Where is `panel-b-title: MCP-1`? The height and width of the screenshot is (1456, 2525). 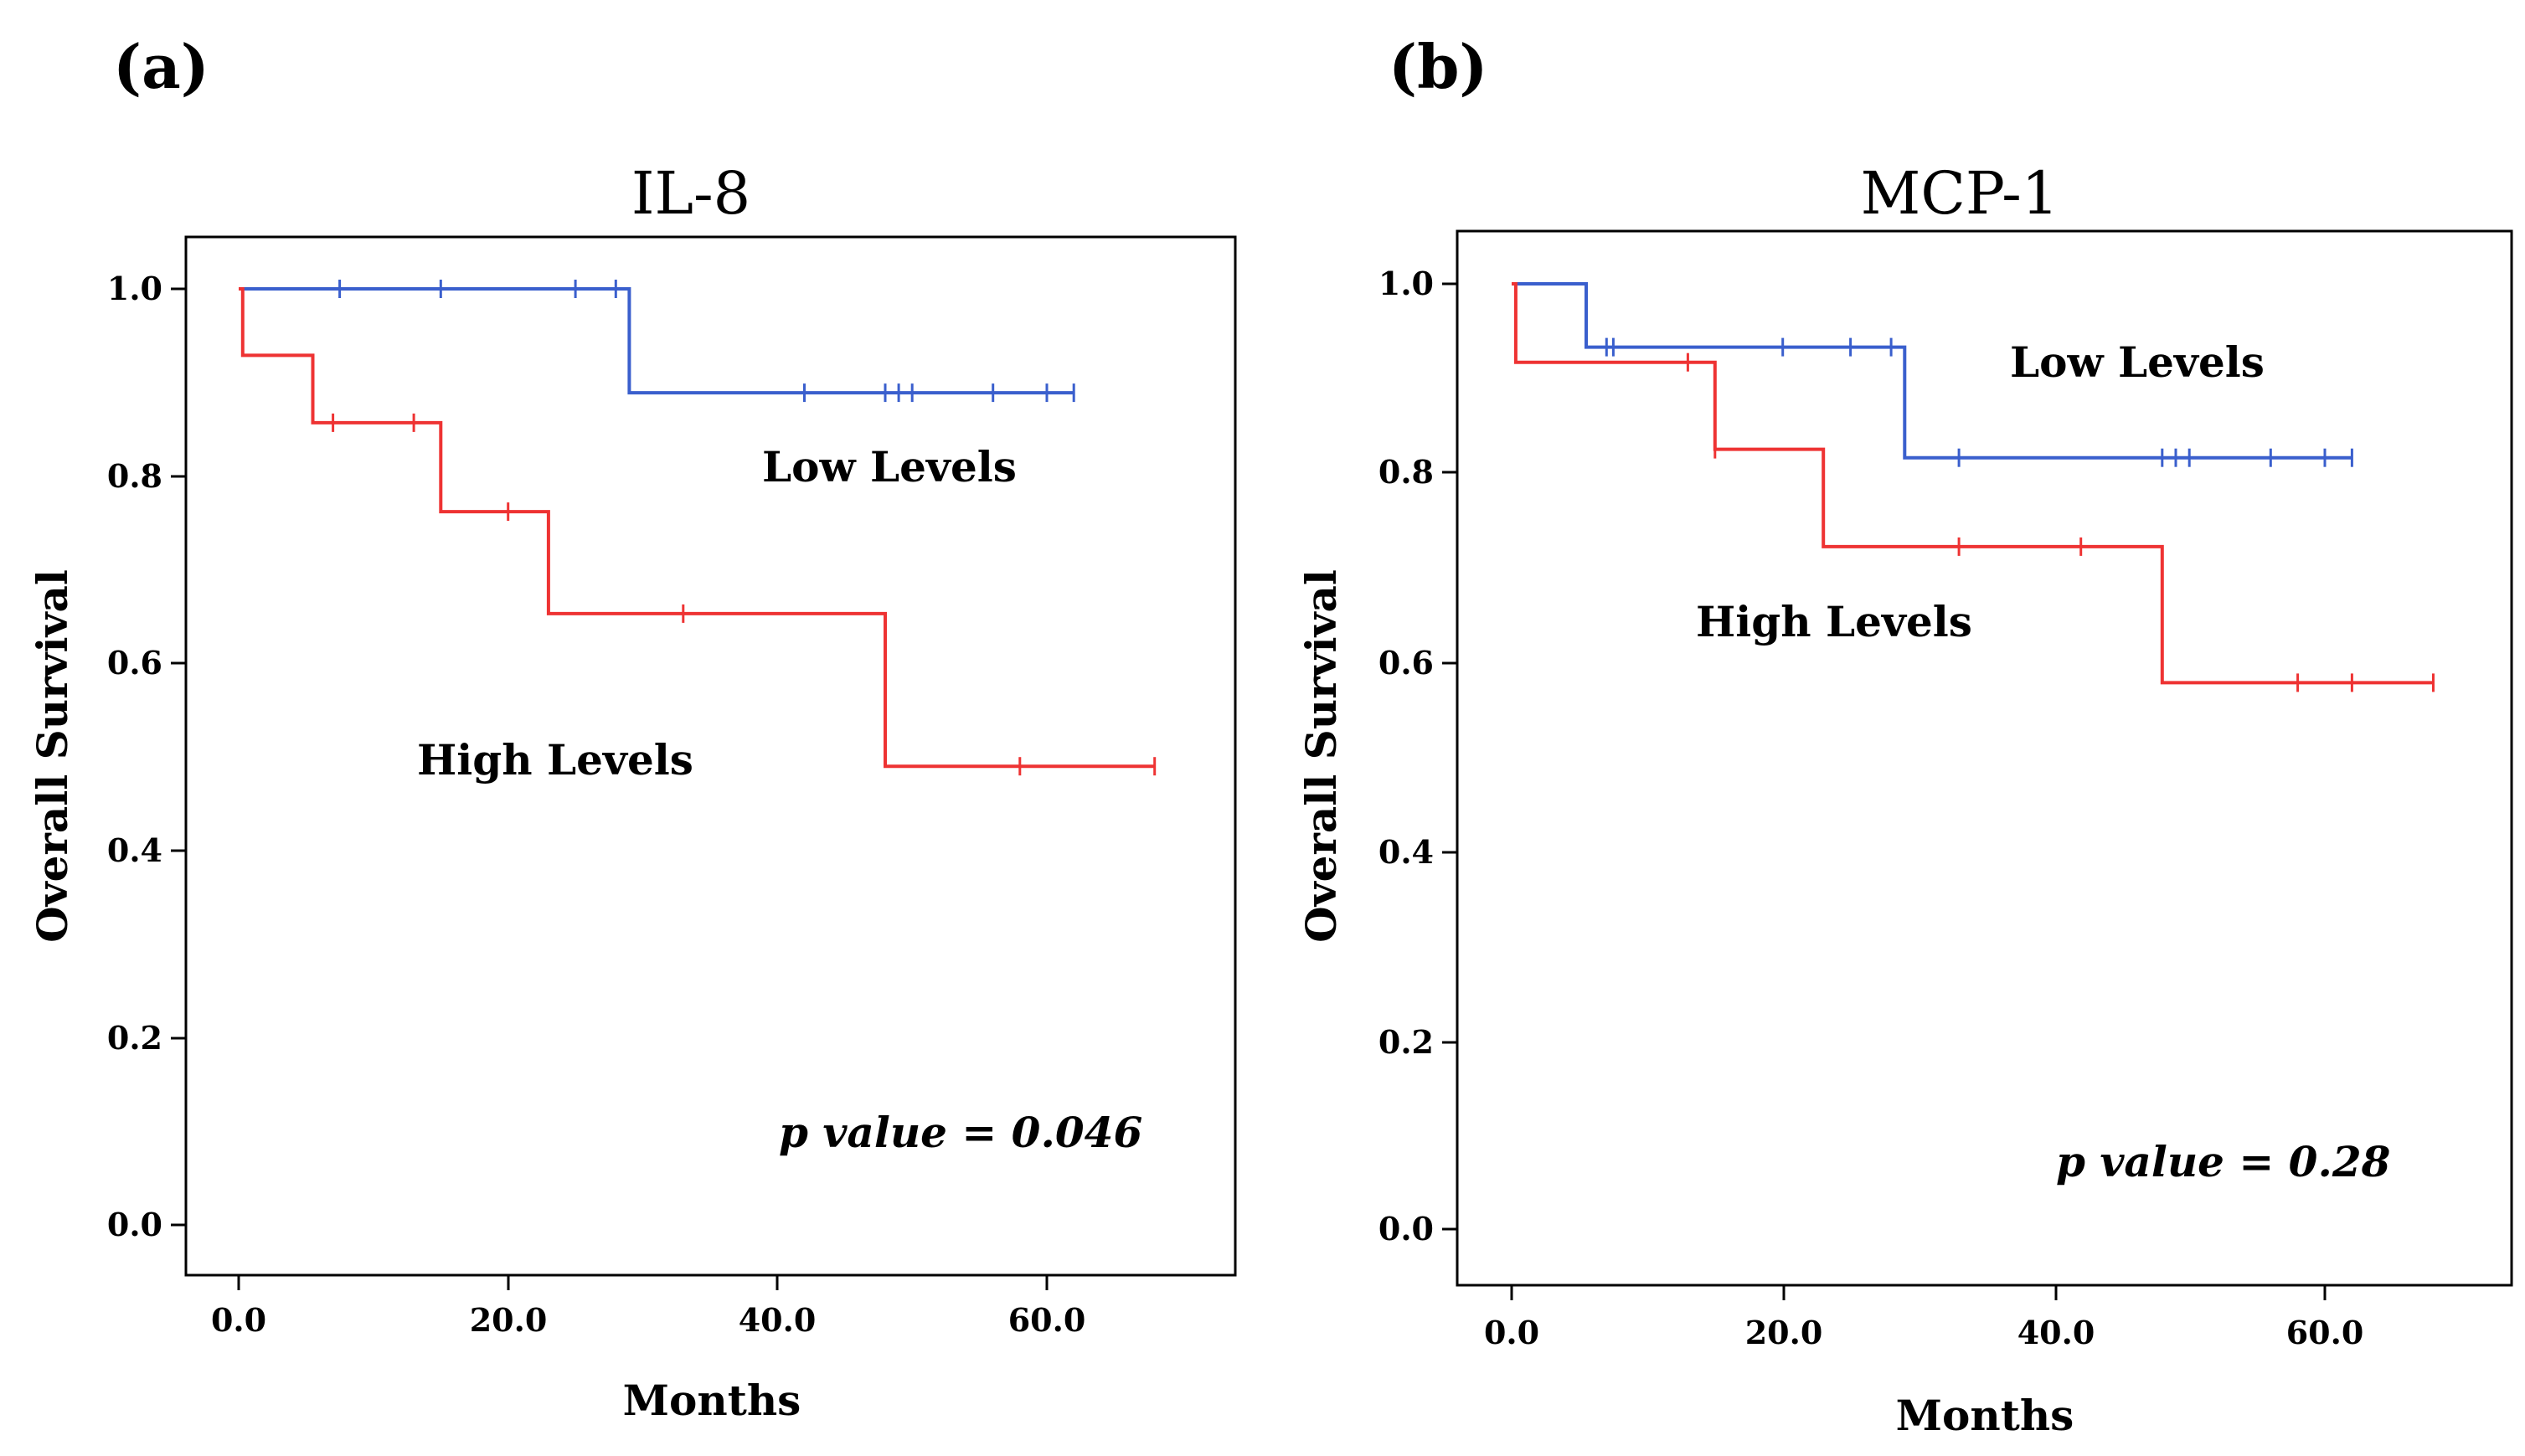
panel-b-title: MCP-1 is located at coordinates (1960, 193).